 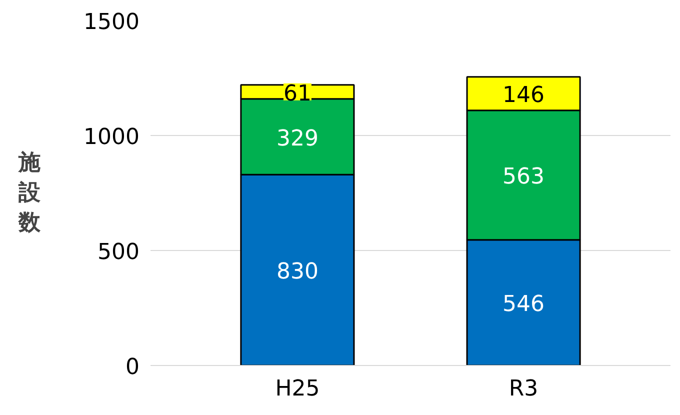 I want to click on x-tick-label: H25, so click(x=297, y=389).